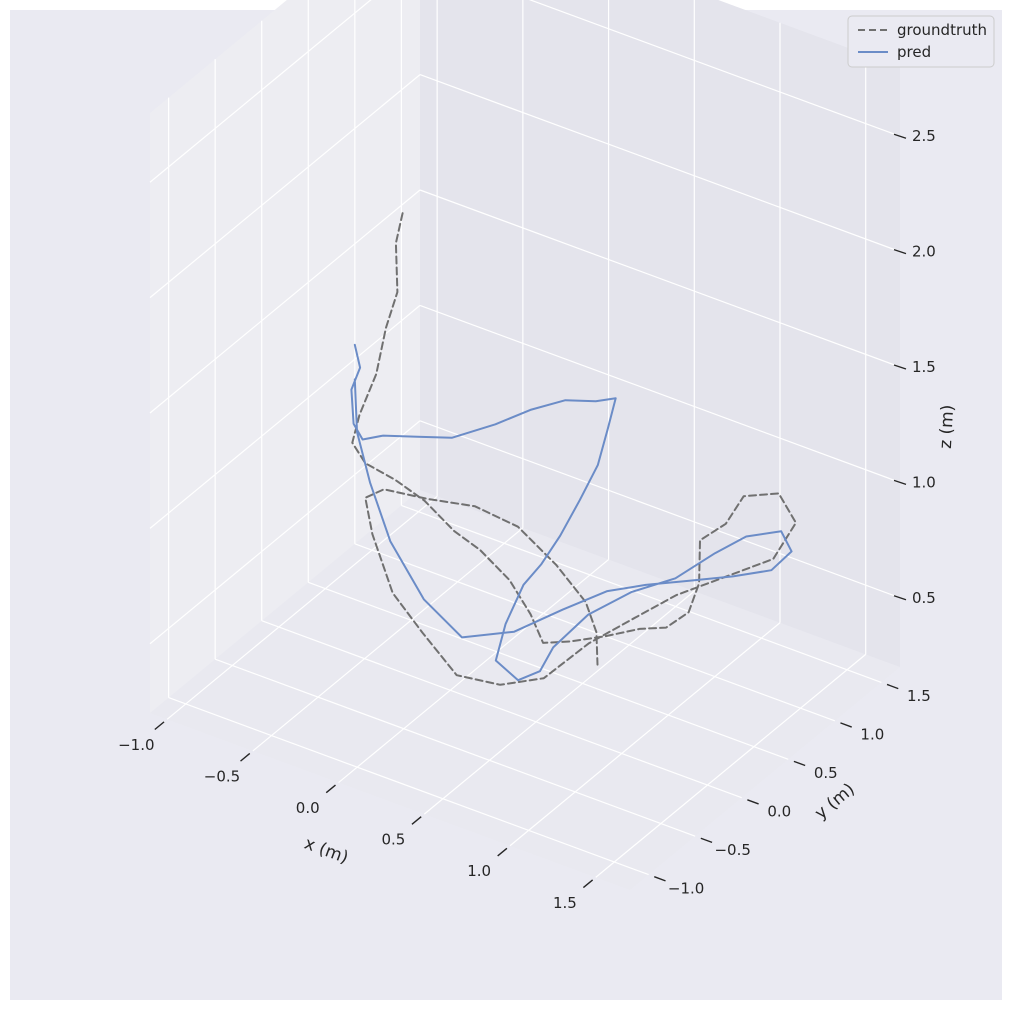 The height and width of the screenshot is (1011, 1011). Describe the element at coordinates (919, 696) in the screenshot. I see `y-tick-label: 1.5` at that location.